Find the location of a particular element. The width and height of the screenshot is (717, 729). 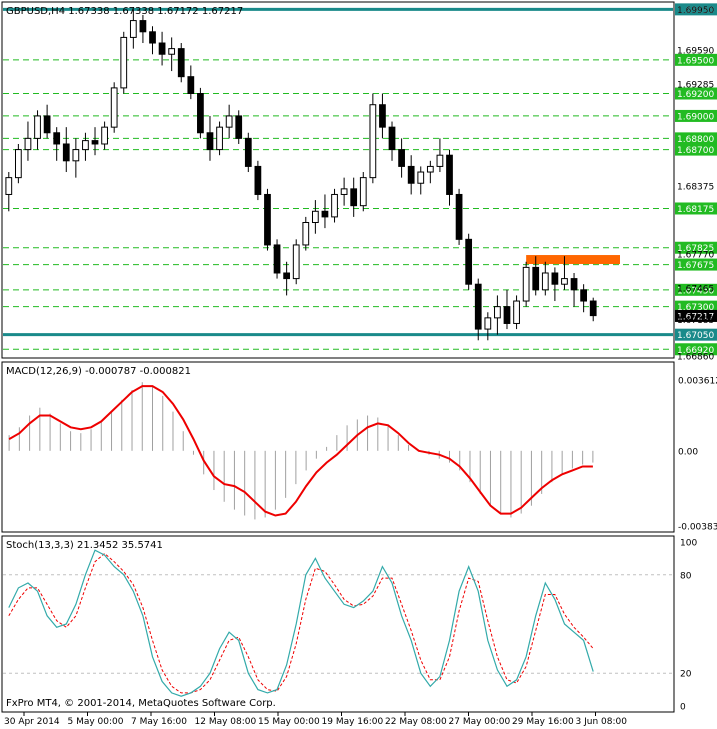

x-label-1: 5 May 00:00 is located at coordinates (96, 722).